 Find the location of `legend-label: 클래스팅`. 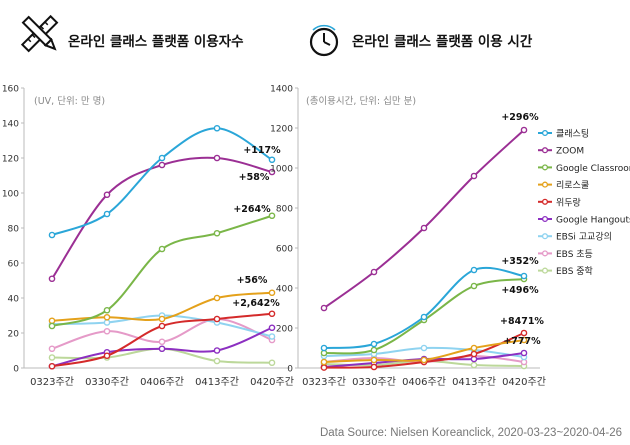

legend-label: 클래스팅 is located at coordinates (572, 134).